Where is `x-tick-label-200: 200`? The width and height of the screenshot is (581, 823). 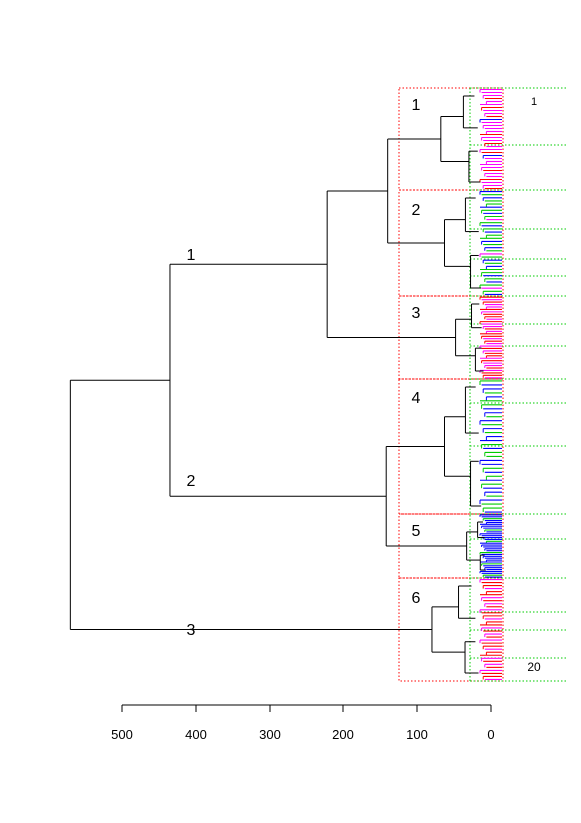 x-tick-label-200: 200 is located at coordinates (343, 734).